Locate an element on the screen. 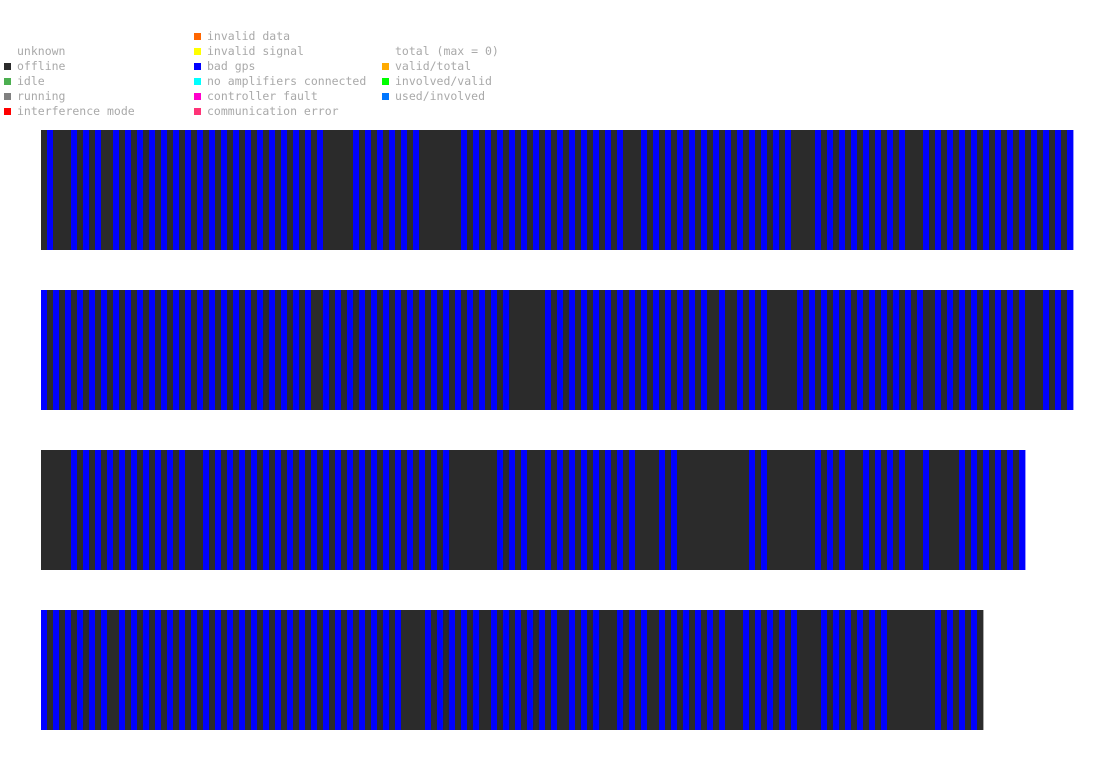 The image size is (1095, 764). legend-item-bad-gps: bad gps is located at coordinates (224, 66).